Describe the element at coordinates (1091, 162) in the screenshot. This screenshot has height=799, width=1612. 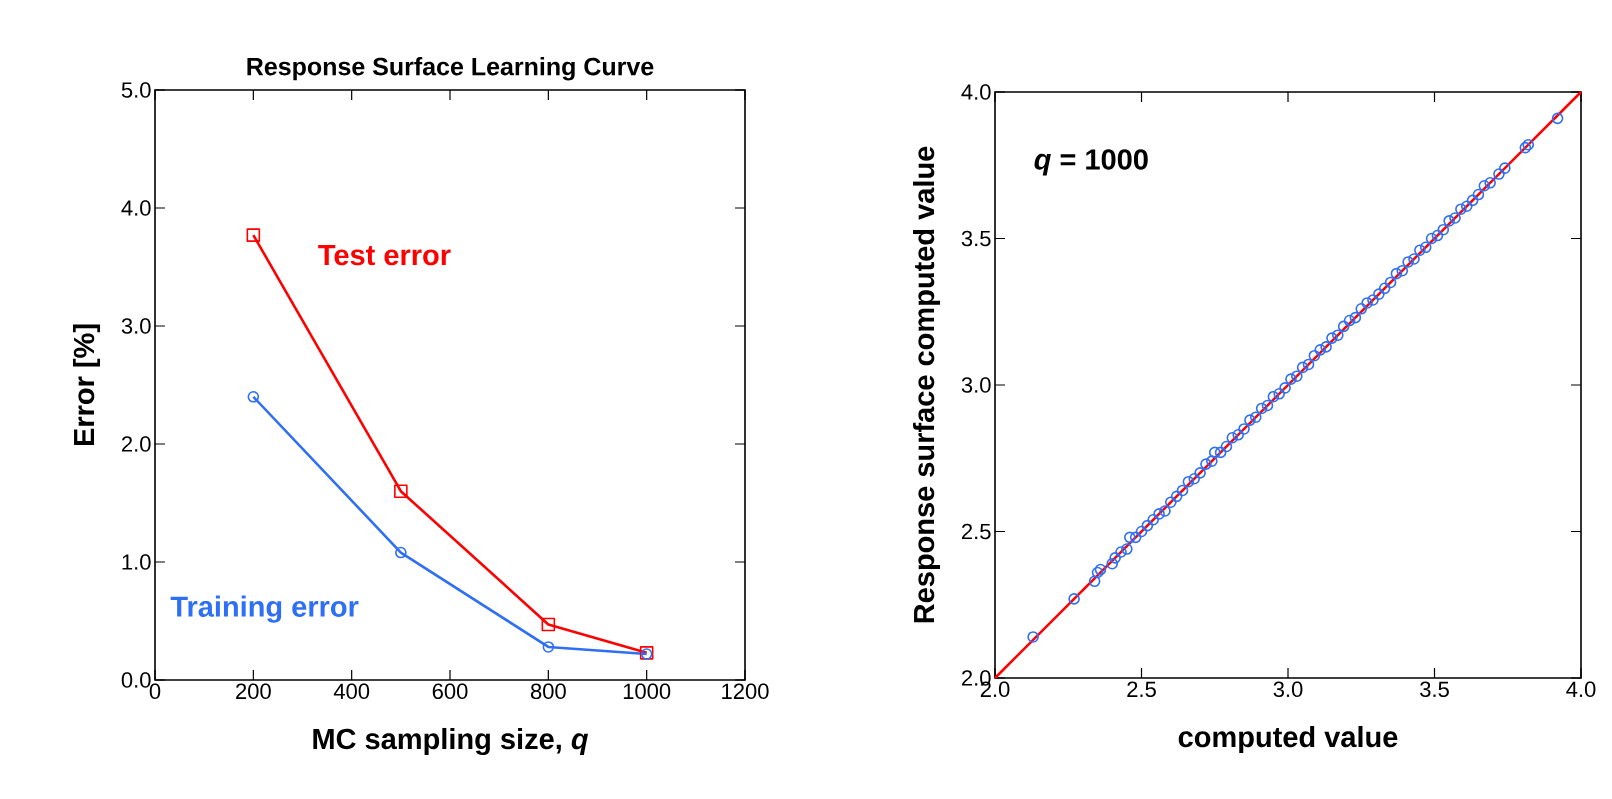
I see `text: q = 1000` at that location.